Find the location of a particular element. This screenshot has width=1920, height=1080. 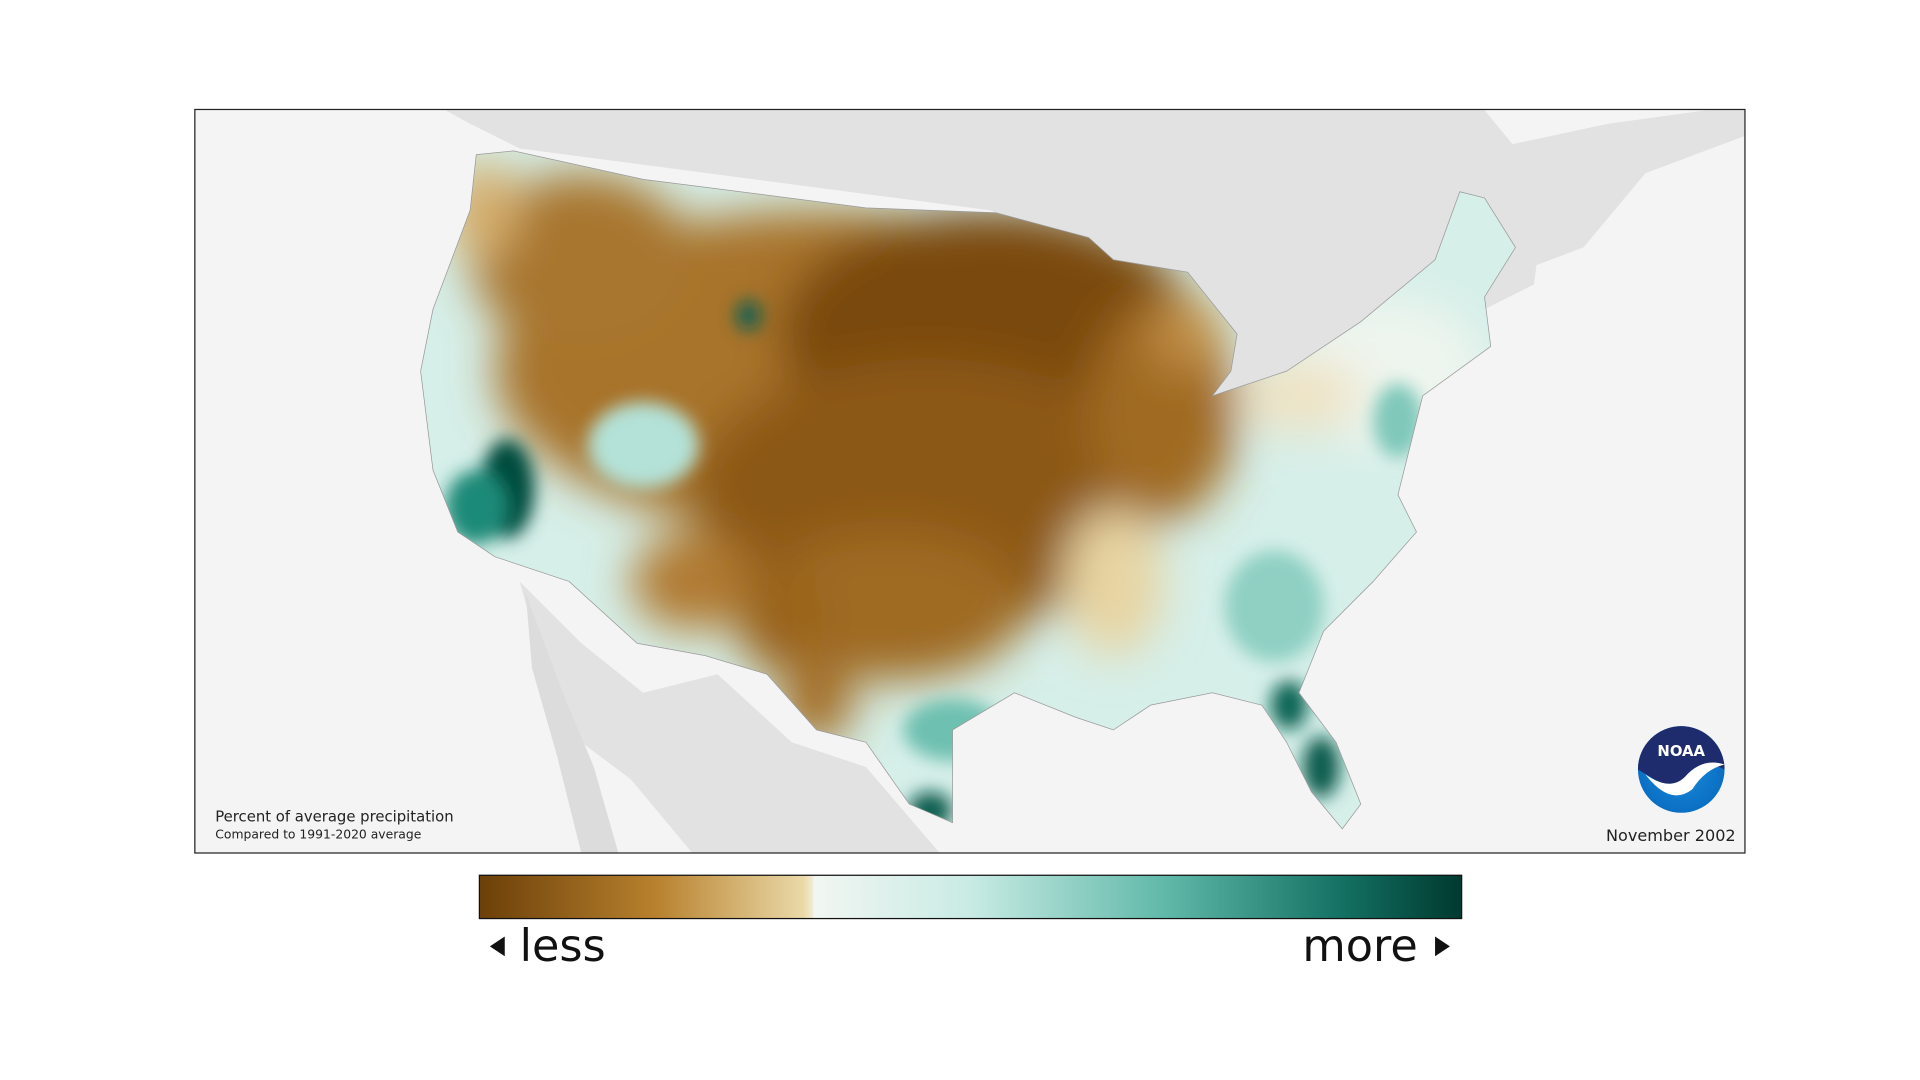

legend: less more is located at coordinates (970, 923).